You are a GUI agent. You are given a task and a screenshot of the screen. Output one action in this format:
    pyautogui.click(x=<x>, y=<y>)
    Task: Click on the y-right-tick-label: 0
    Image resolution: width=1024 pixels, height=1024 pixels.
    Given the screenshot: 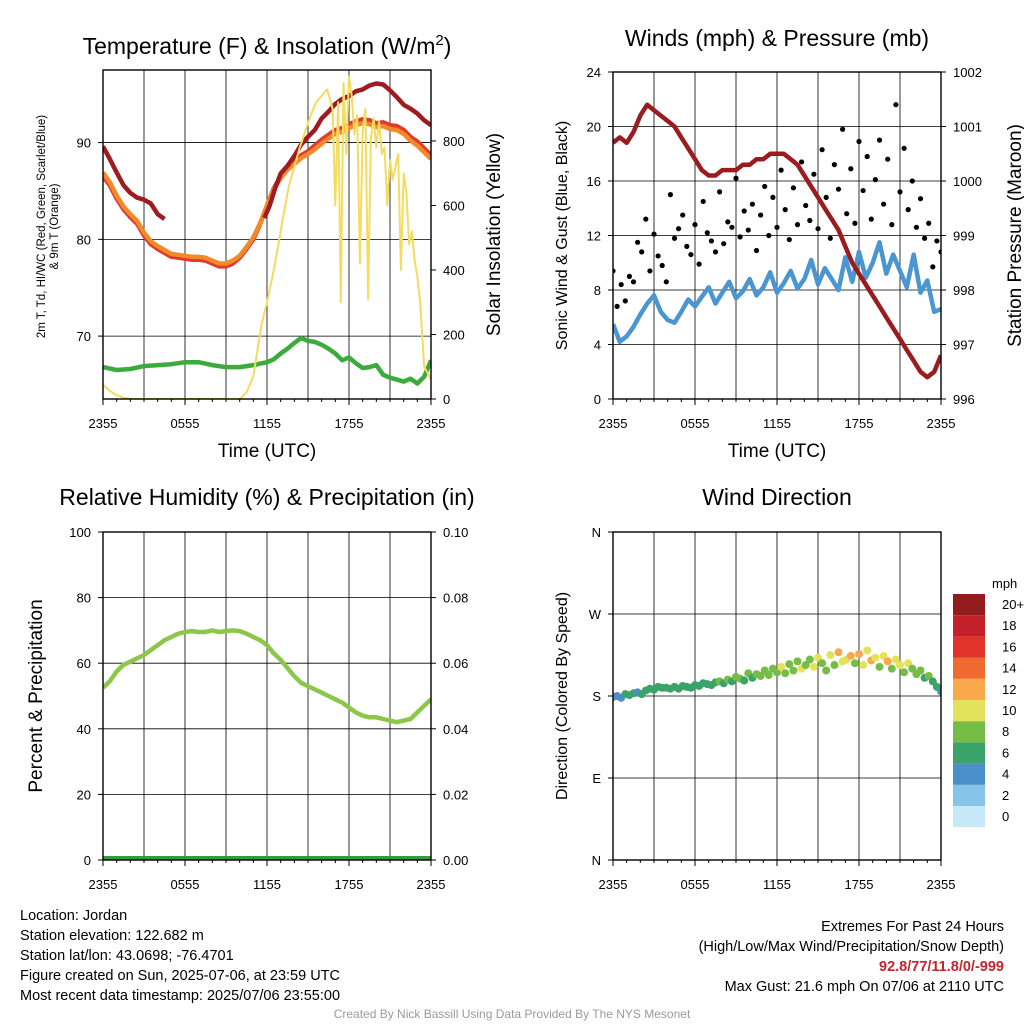 What is the action you would take?
    pyautogui.click(x=446, y=399)
    